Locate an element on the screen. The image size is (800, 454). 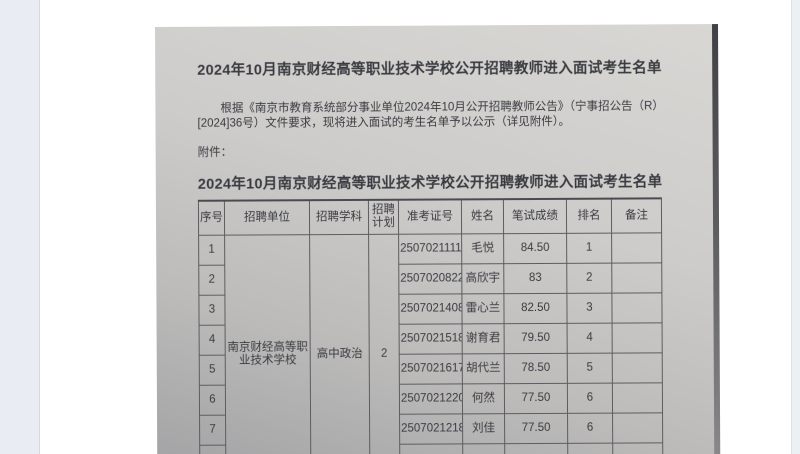
cell-ticket is located at coordinates (431, 448).